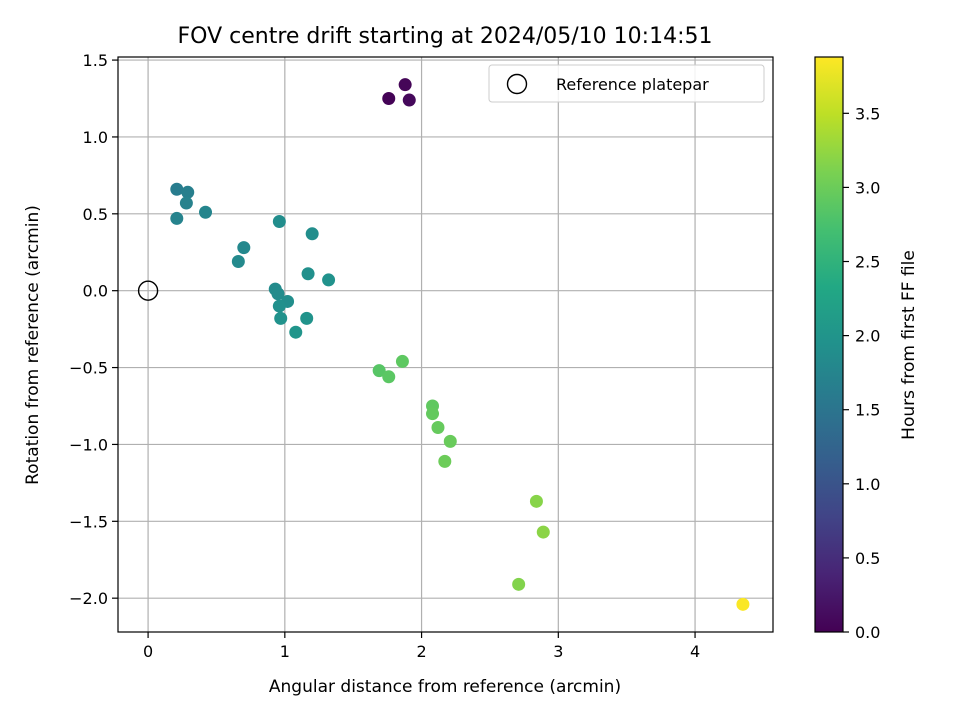 This screenshot has width=960, height=720. I want to click on y-tick-label: −1.0, so click(88, 444).